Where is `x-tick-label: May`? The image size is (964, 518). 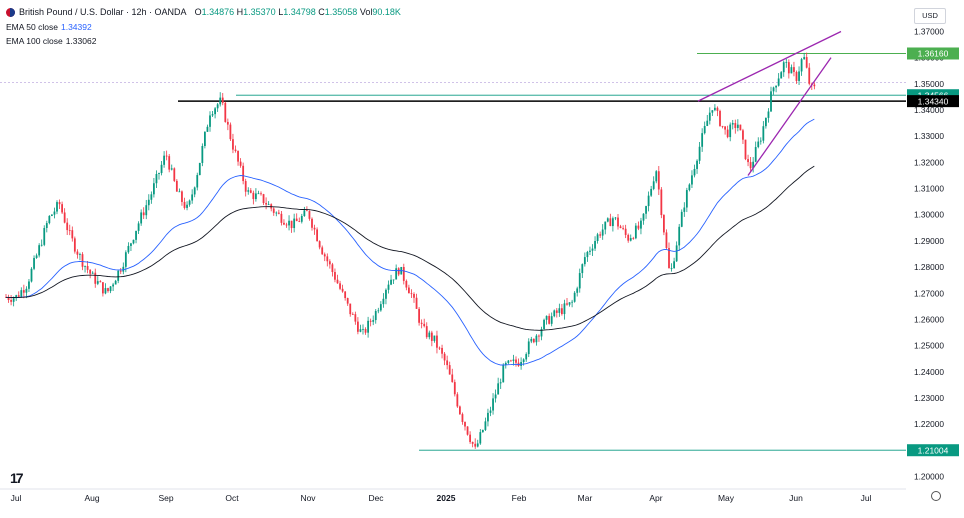
x-tick-label: May is located at coordinates (726, 498).